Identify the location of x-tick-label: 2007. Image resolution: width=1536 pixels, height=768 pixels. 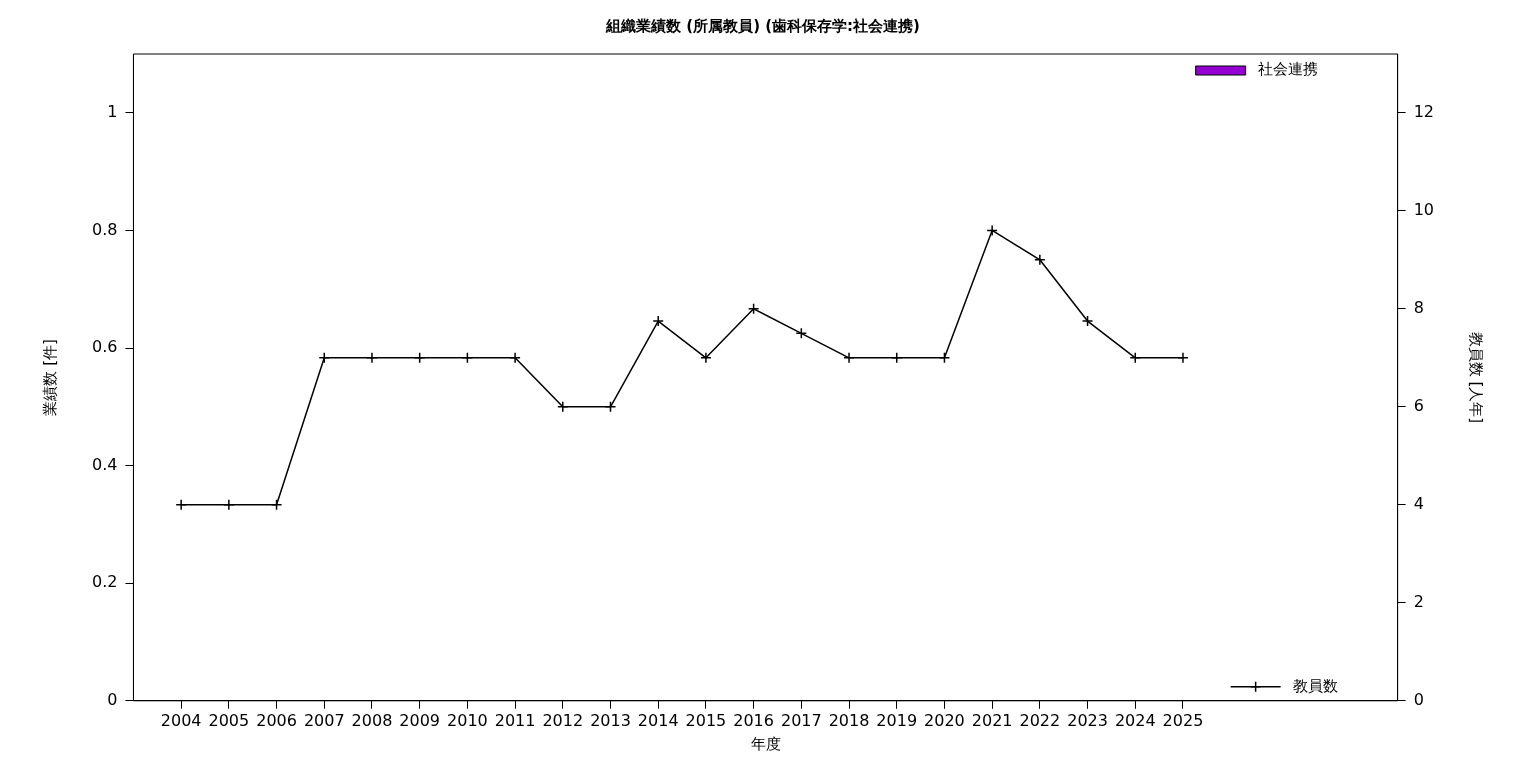
(324, 720).